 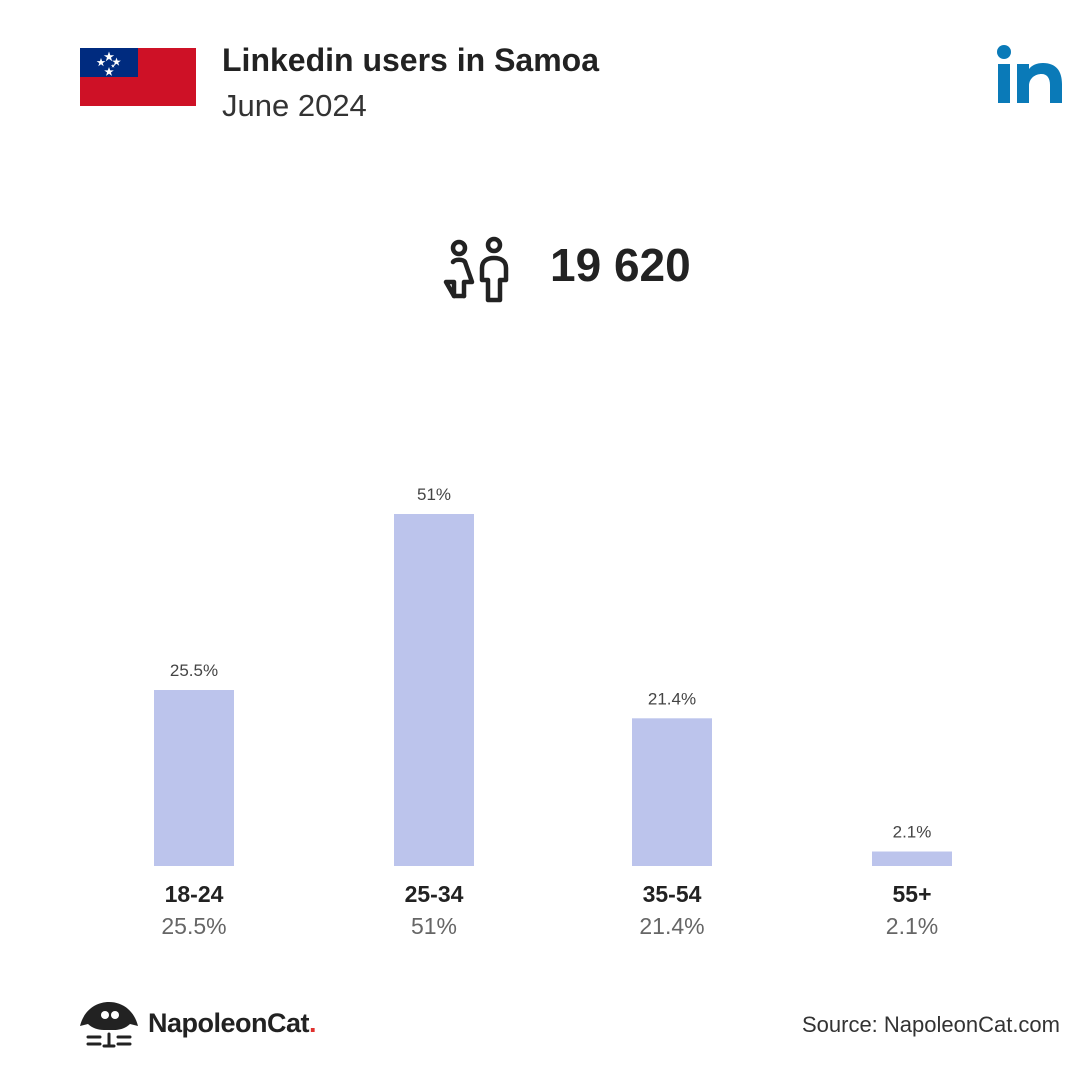 What do you see at coordinates (434, 926) in the screenshot?
I see `category-percent-label: 51%` at bounding box center [434, 926].